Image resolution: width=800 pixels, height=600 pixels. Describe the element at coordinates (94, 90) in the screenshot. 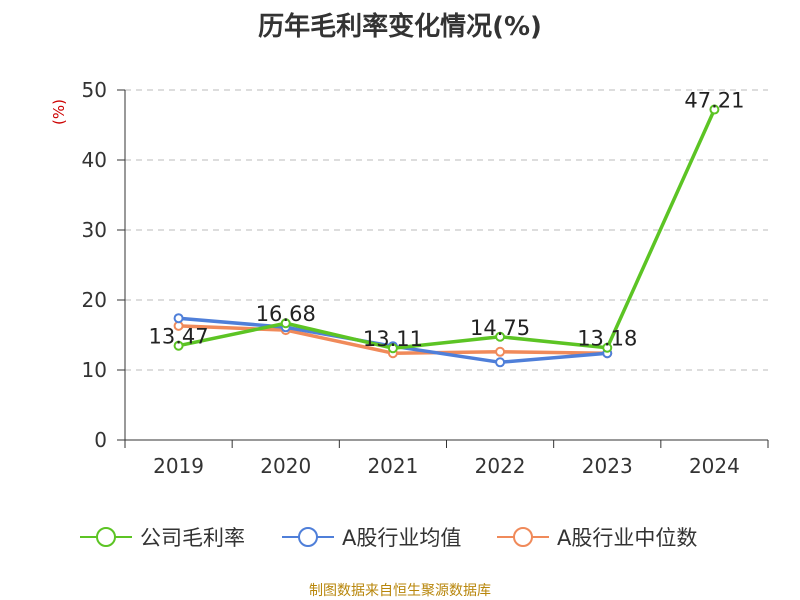

I see `y-tick-label: 50` at that location.